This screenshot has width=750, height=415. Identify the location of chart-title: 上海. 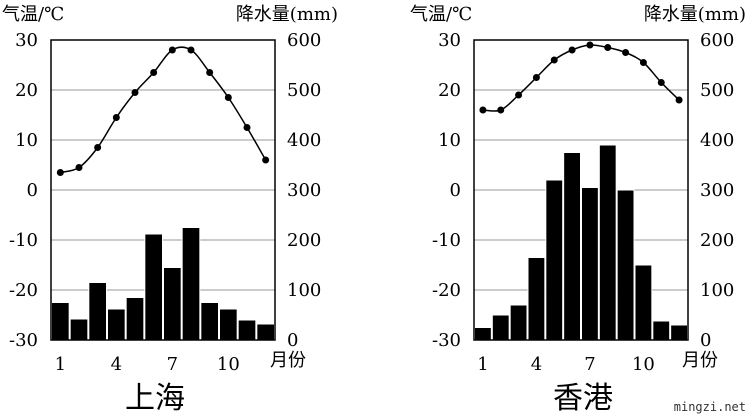
(155, 398).